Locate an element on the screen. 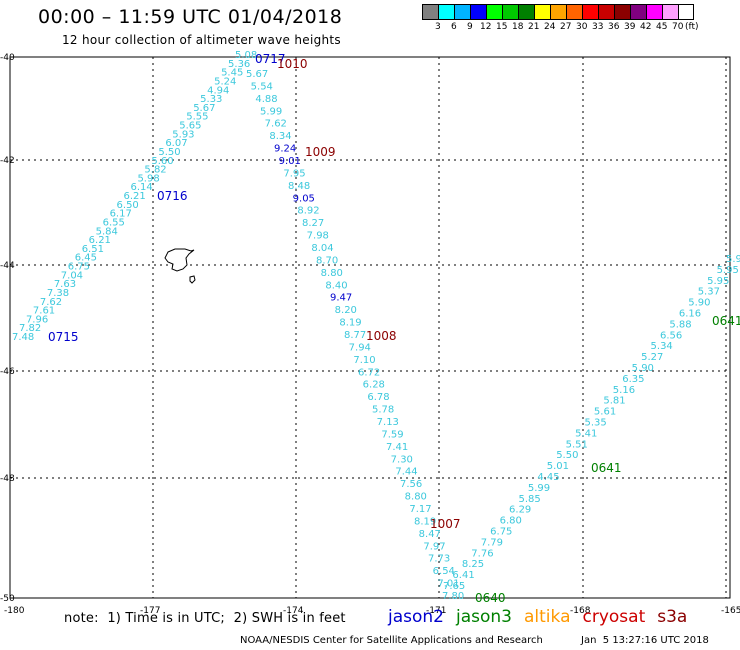 This screenshot has width=740, height=650. swh-value: 5.16 is located at coordinates (624, 390).